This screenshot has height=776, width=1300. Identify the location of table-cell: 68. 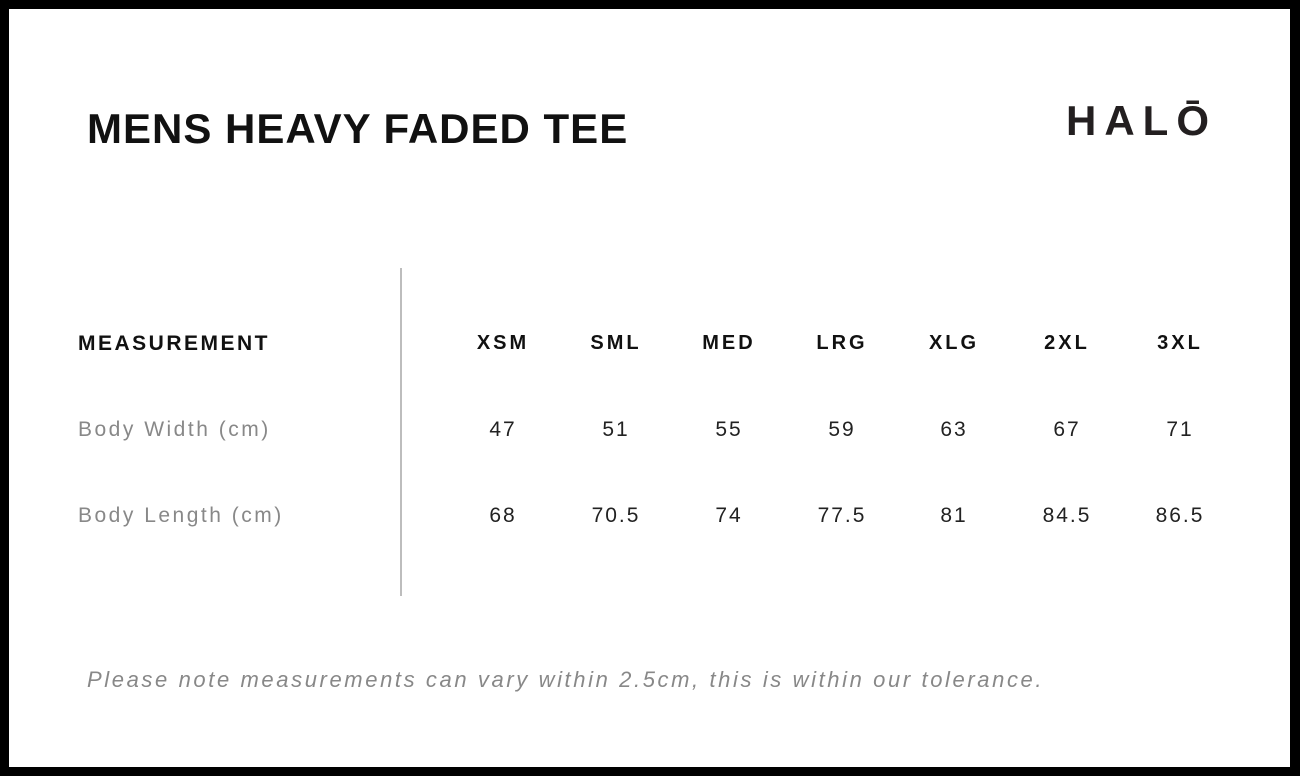
(503, 515).